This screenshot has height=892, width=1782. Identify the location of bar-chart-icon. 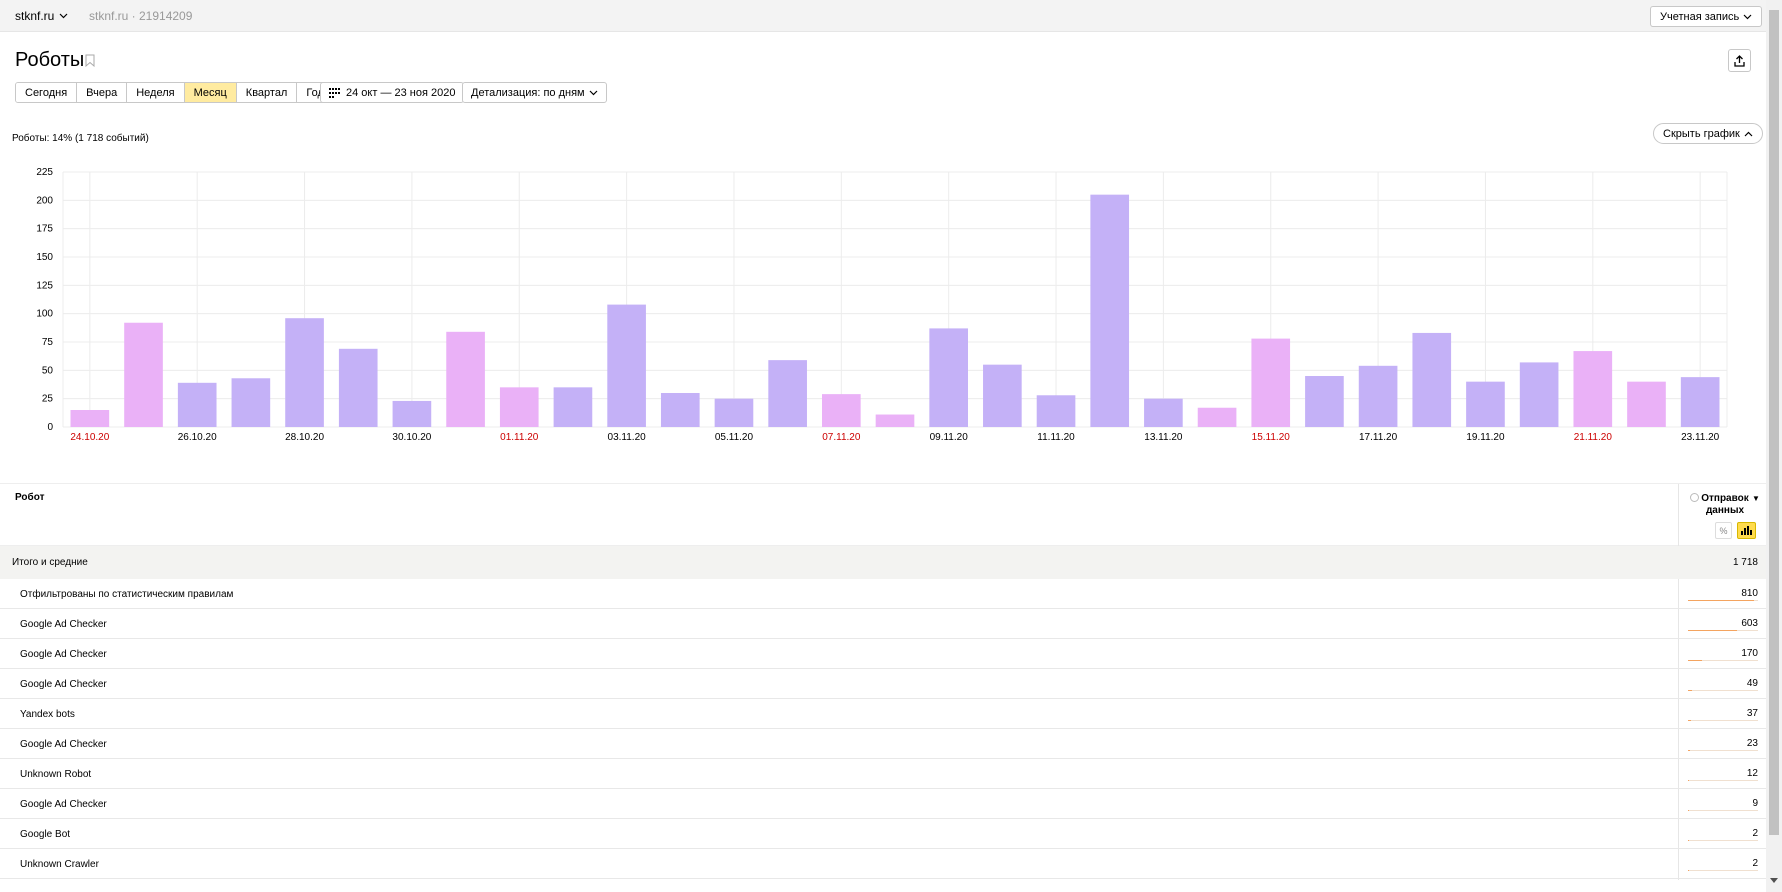
(1746, 530).